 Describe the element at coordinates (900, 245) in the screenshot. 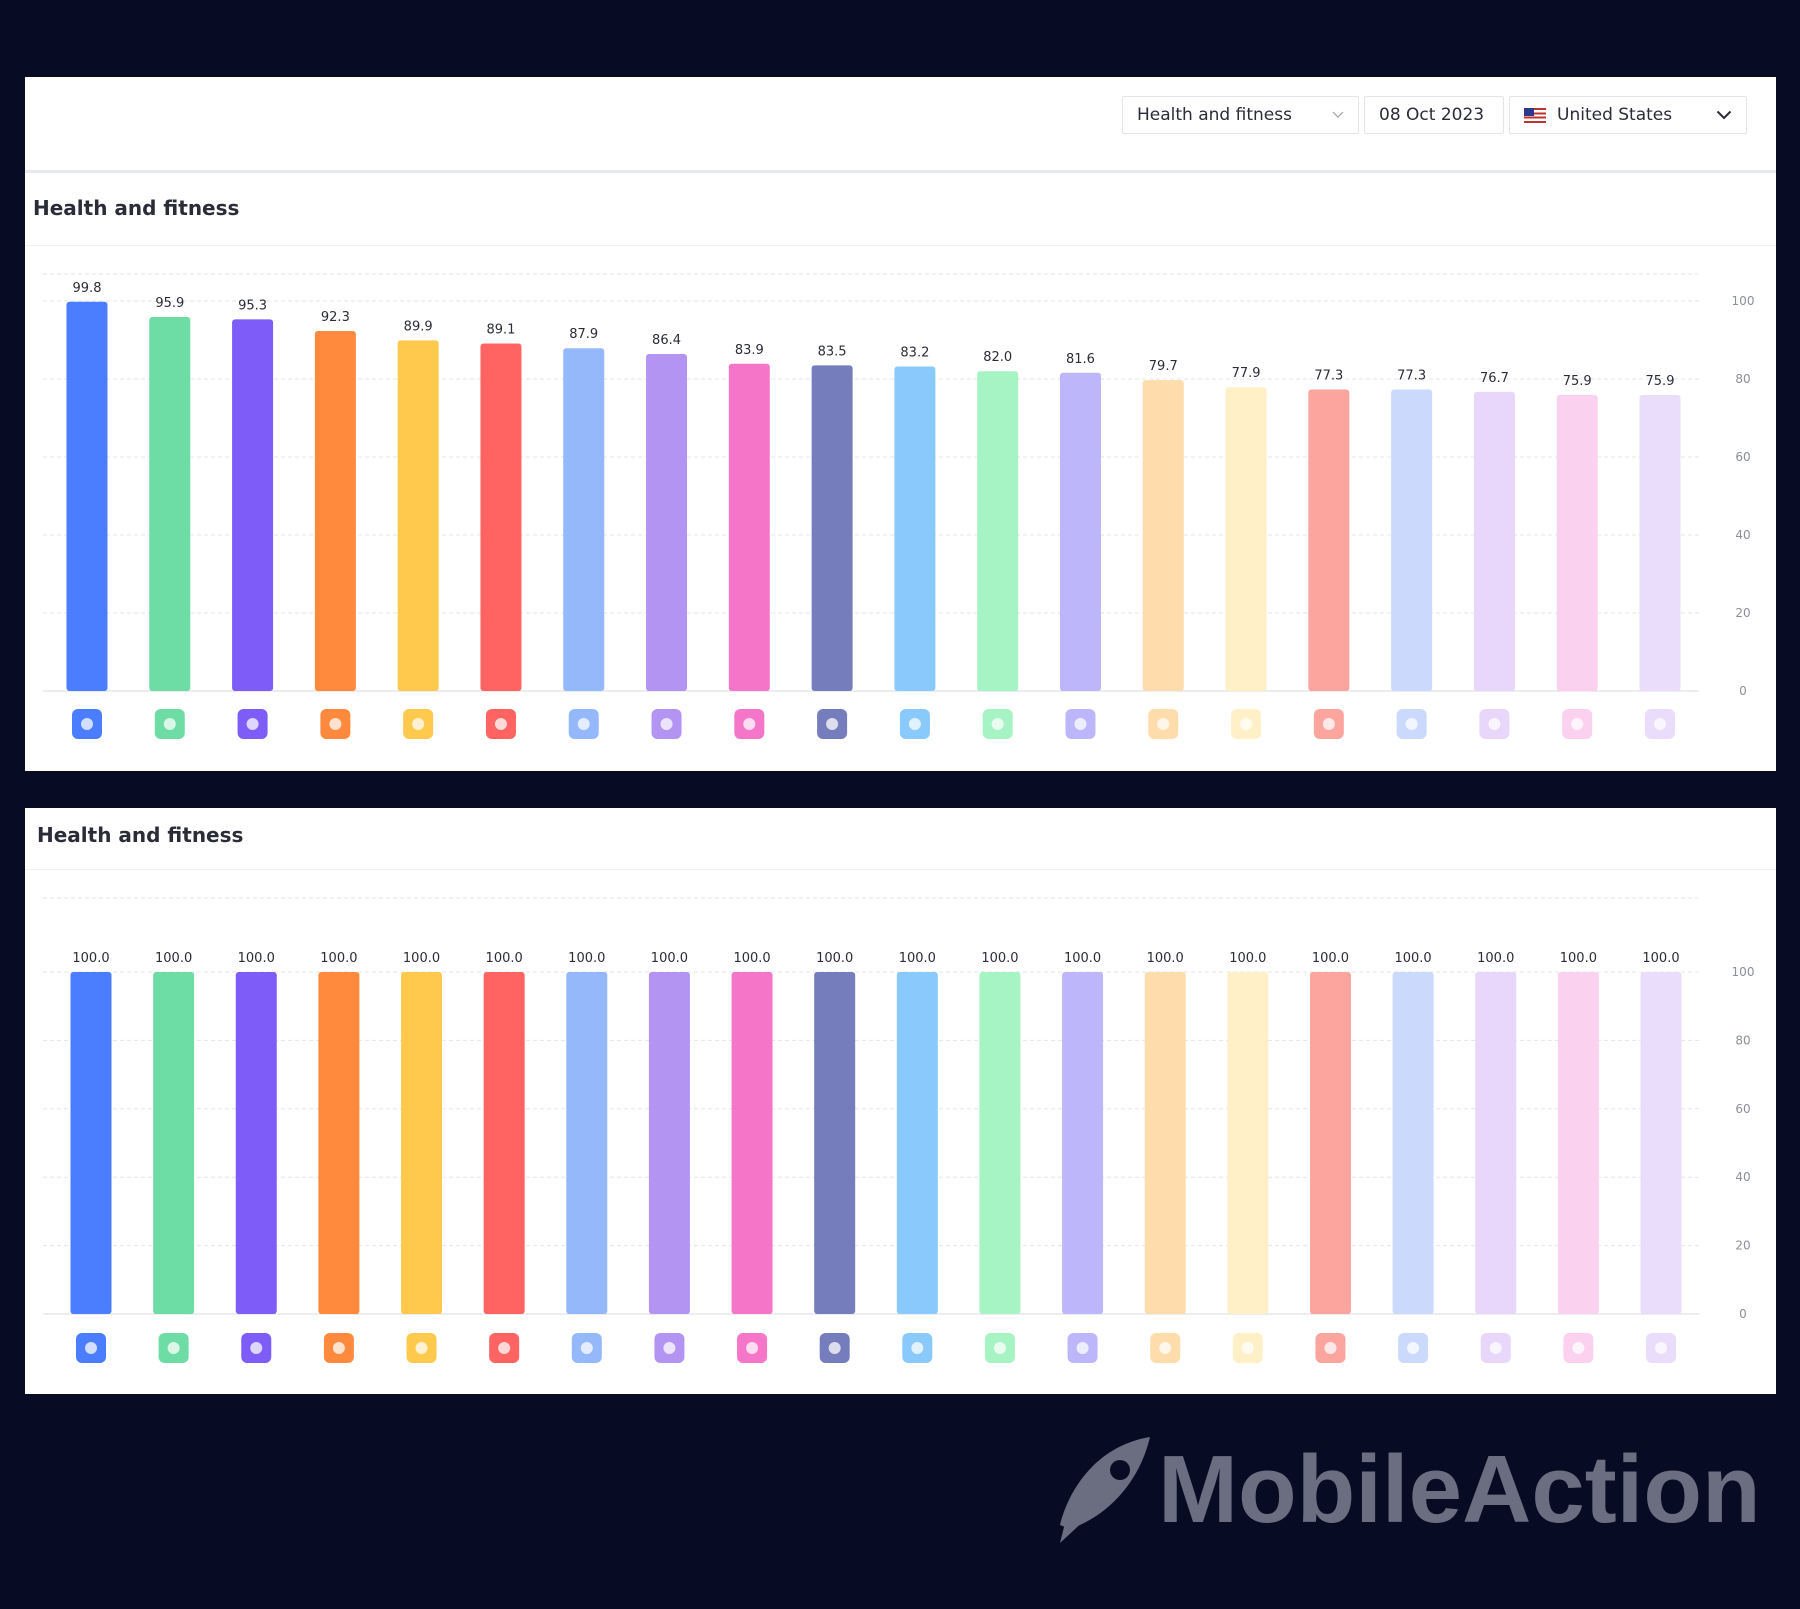

I see `title-divider` at that location.